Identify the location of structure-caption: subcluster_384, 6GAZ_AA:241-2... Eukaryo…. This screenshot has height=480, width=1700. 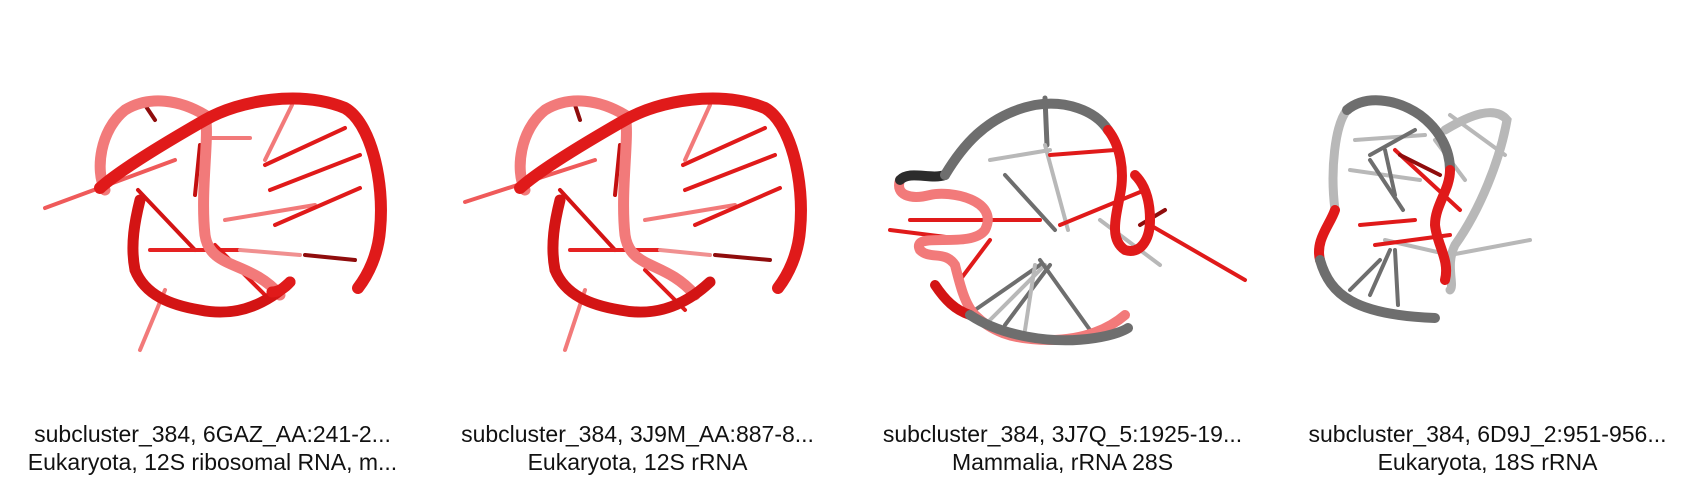
(212, 448).